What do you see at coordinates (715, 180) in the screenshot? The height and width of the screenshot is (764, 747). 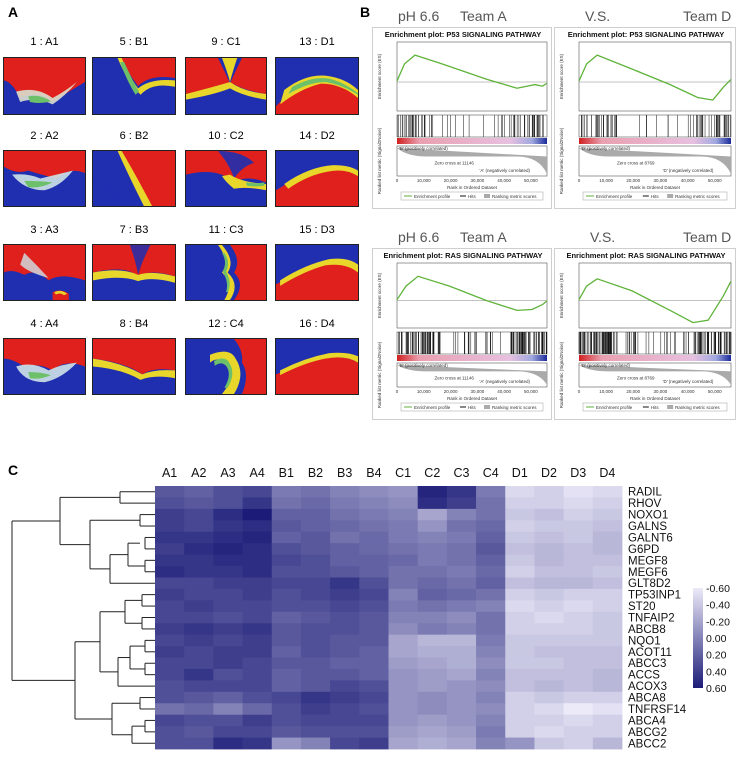 I see `x-tick-label: 50,000` at bounding box center [715, 180].